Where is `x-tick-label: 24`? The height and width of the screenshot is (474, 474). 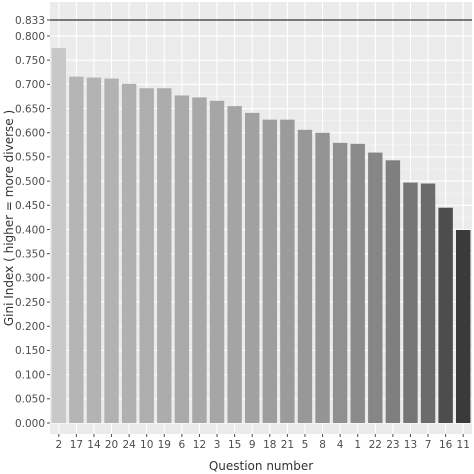 x-tick-label: 24 is located at coordinates (129, 445).